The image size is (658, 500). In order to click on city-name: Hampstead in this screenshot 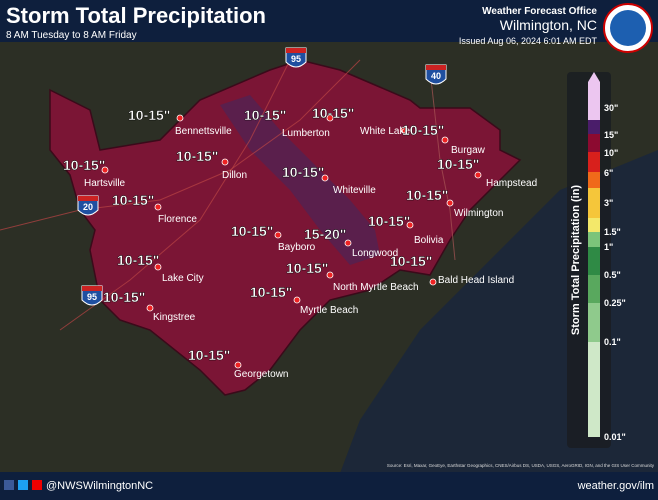, I will do `click(511, 183)`.